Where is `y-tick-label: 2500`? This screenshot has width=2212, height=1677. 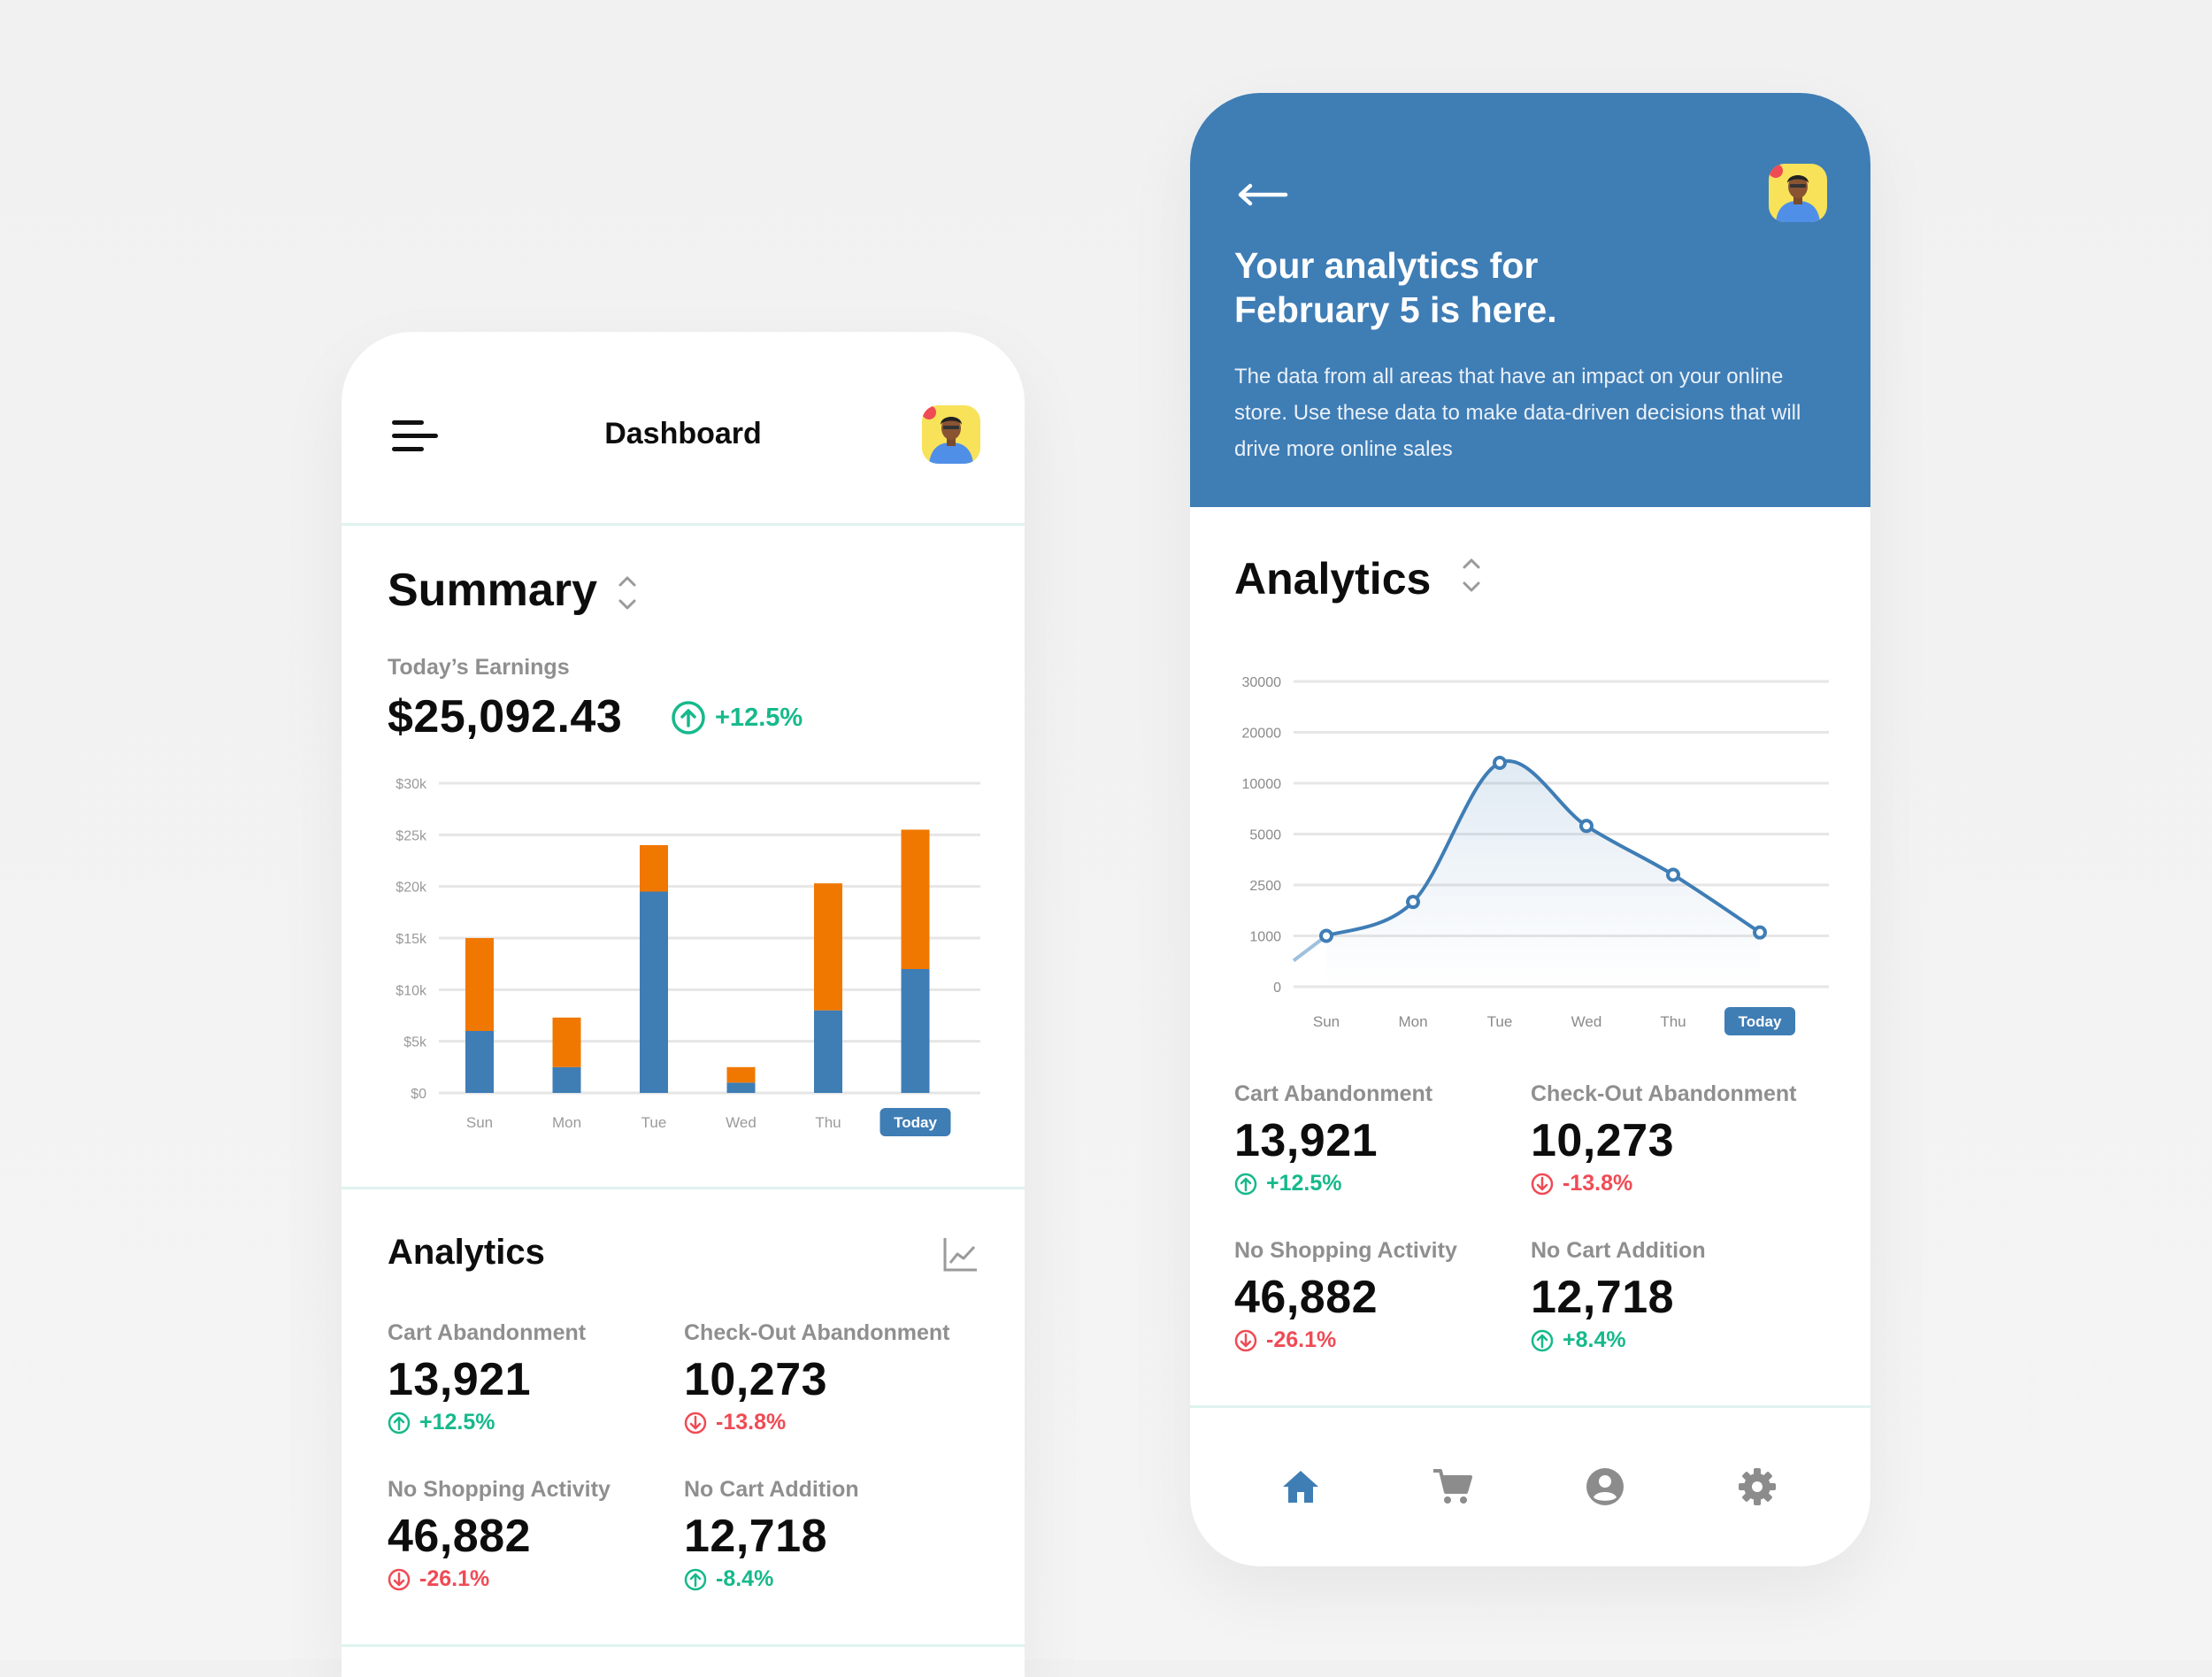
y-tick-label: 2500 is located at coordinates (1265, 886).